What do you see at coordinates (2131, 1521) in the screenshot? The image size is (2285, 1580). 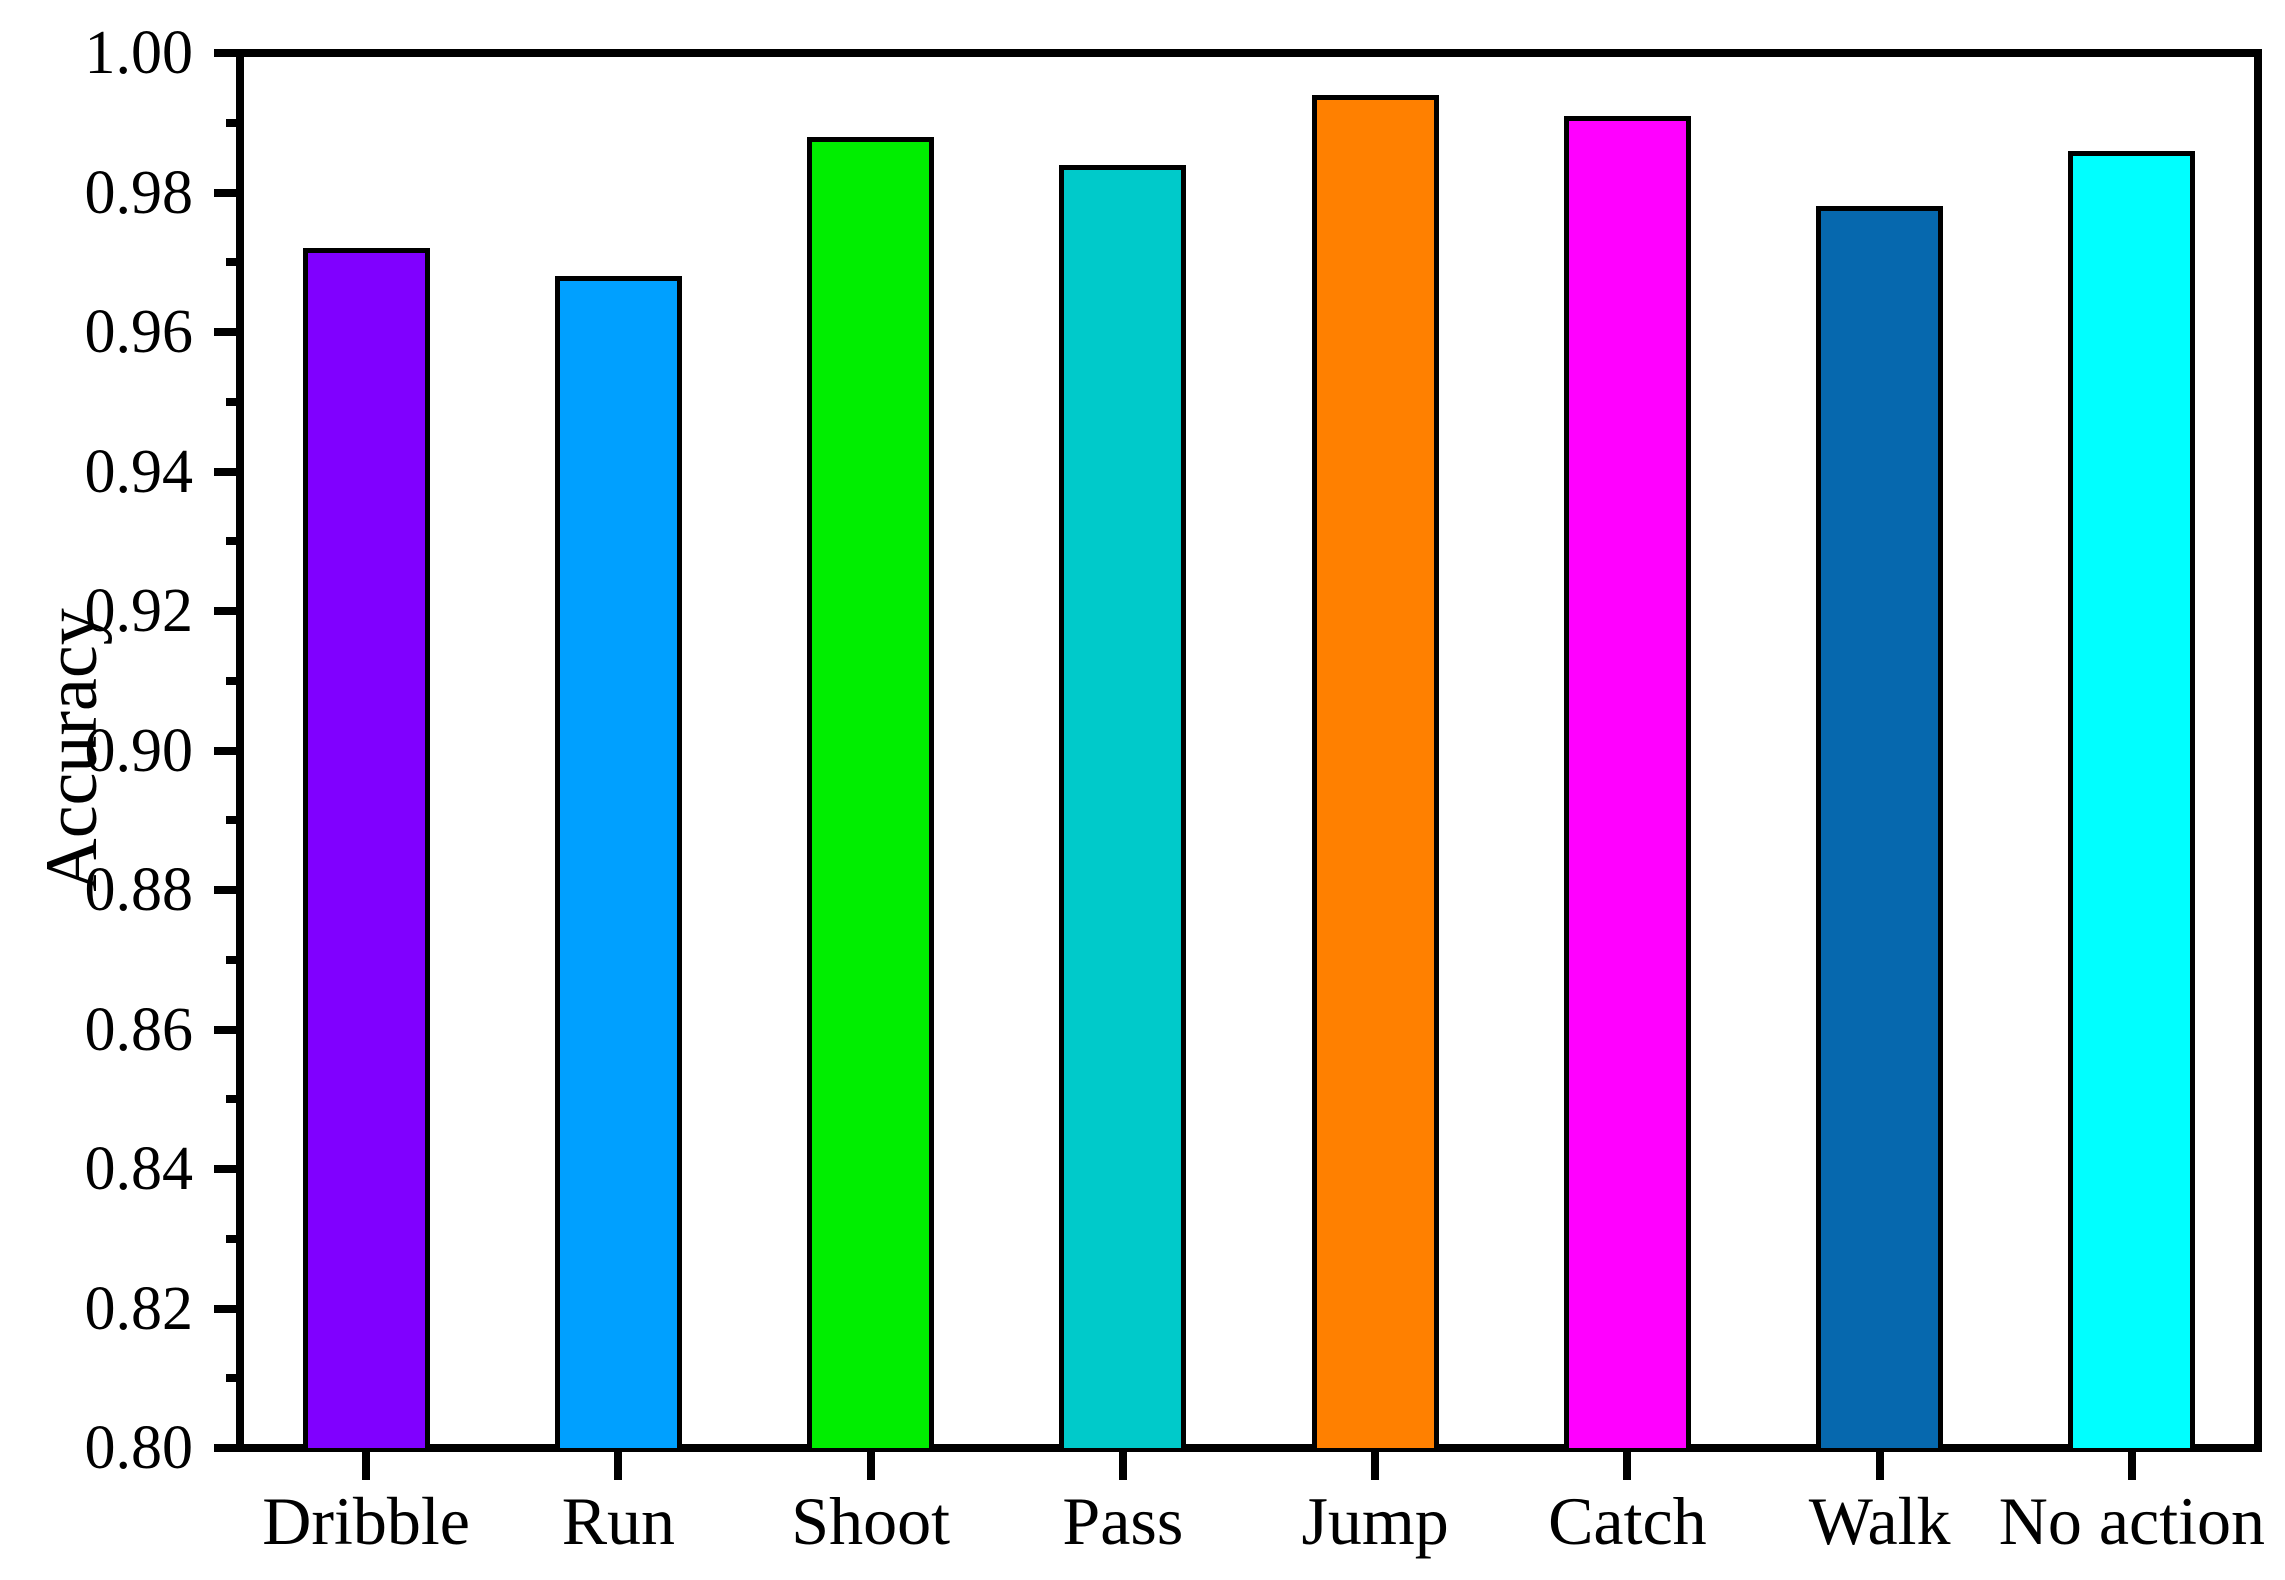 I see `x-tick-label: No action` at bounding box center [2131, 1521].